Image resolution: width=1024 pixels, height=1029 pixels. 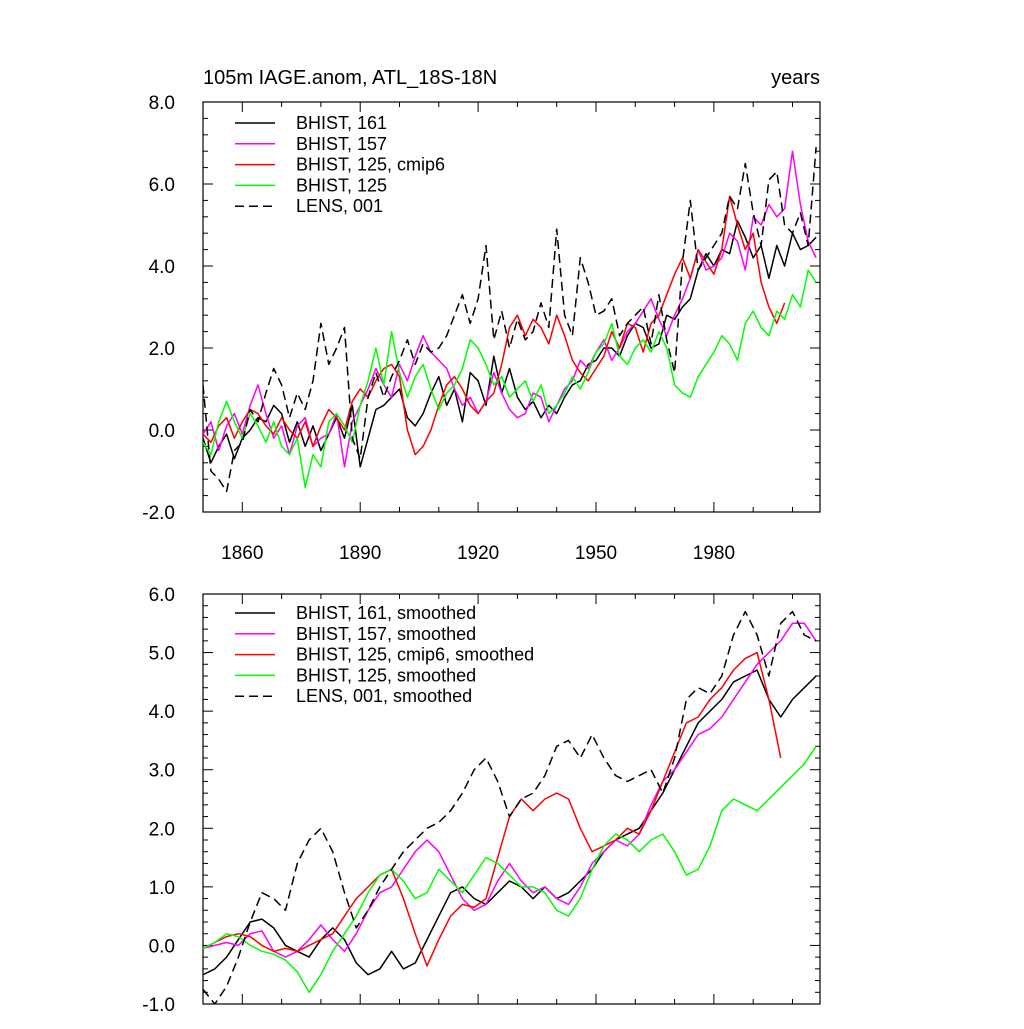 What do you see at coordinates (360, 553) in the screenshot?
I see `top-x-tick-label: 1890` at bounding box center [360, 553].